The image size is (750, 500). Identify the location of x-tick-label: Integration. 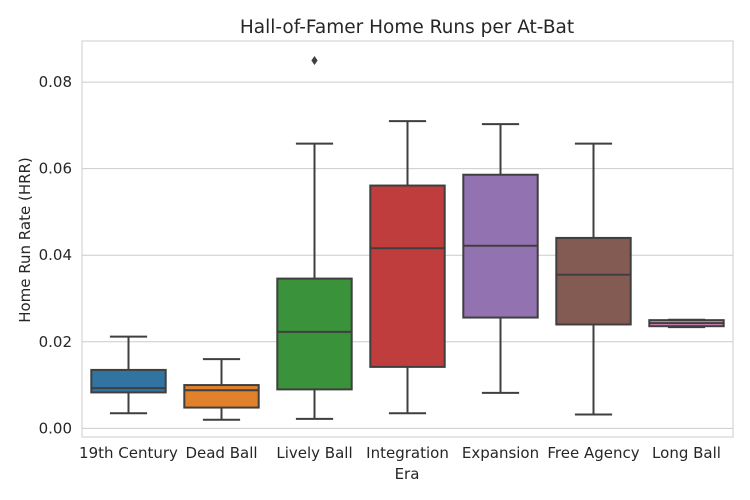
(407, 453).